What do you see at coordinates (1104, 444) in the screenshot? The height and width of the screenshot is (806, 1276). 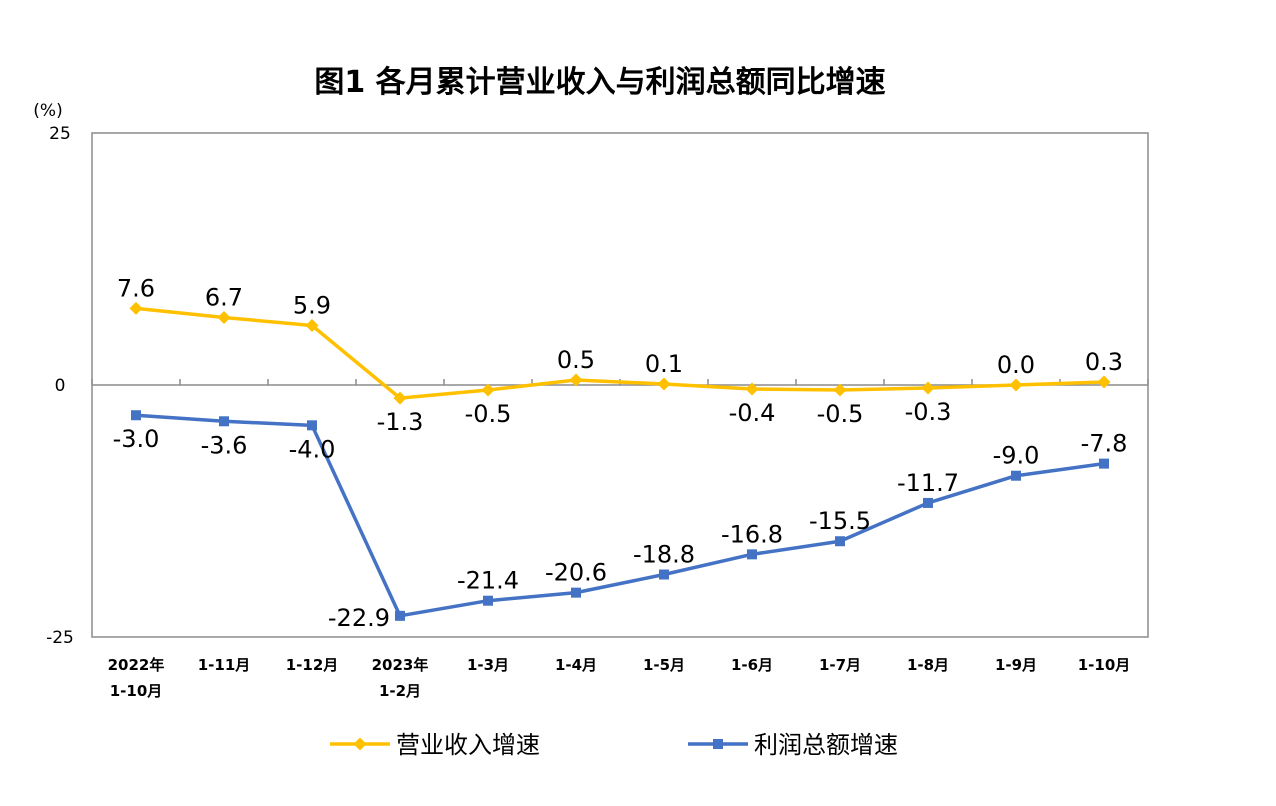 I see `data-label: -7.8` at bounding box center [1104, 444].